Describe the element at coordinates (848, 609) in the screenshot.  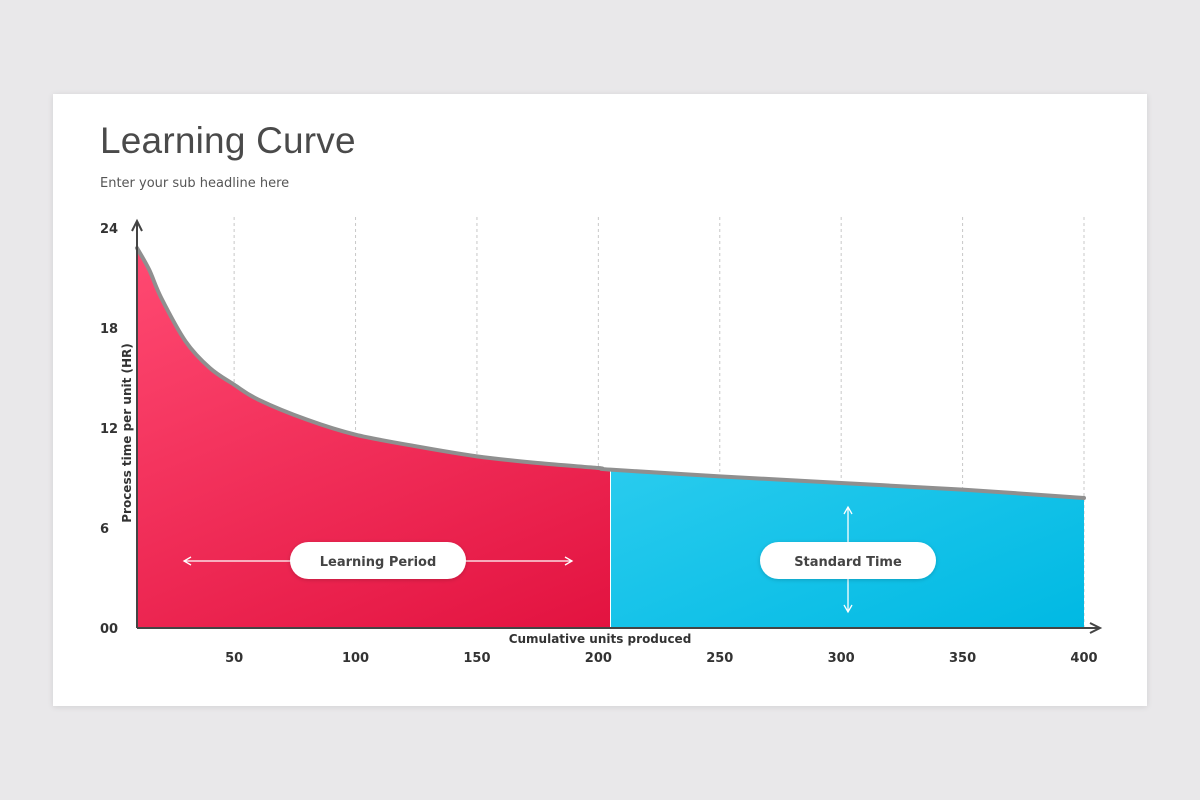
I see `arrow-down-icon` at that location.